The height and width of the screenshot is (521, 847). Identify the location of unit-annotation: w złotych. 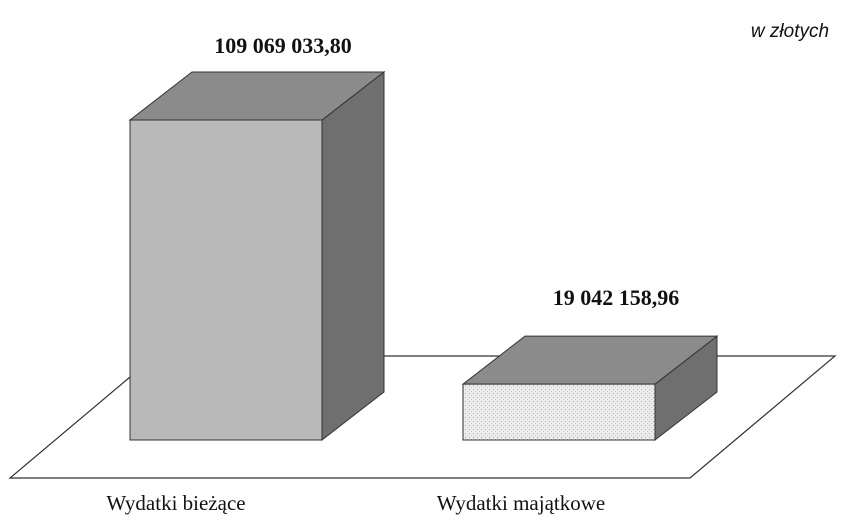
(790, 31).